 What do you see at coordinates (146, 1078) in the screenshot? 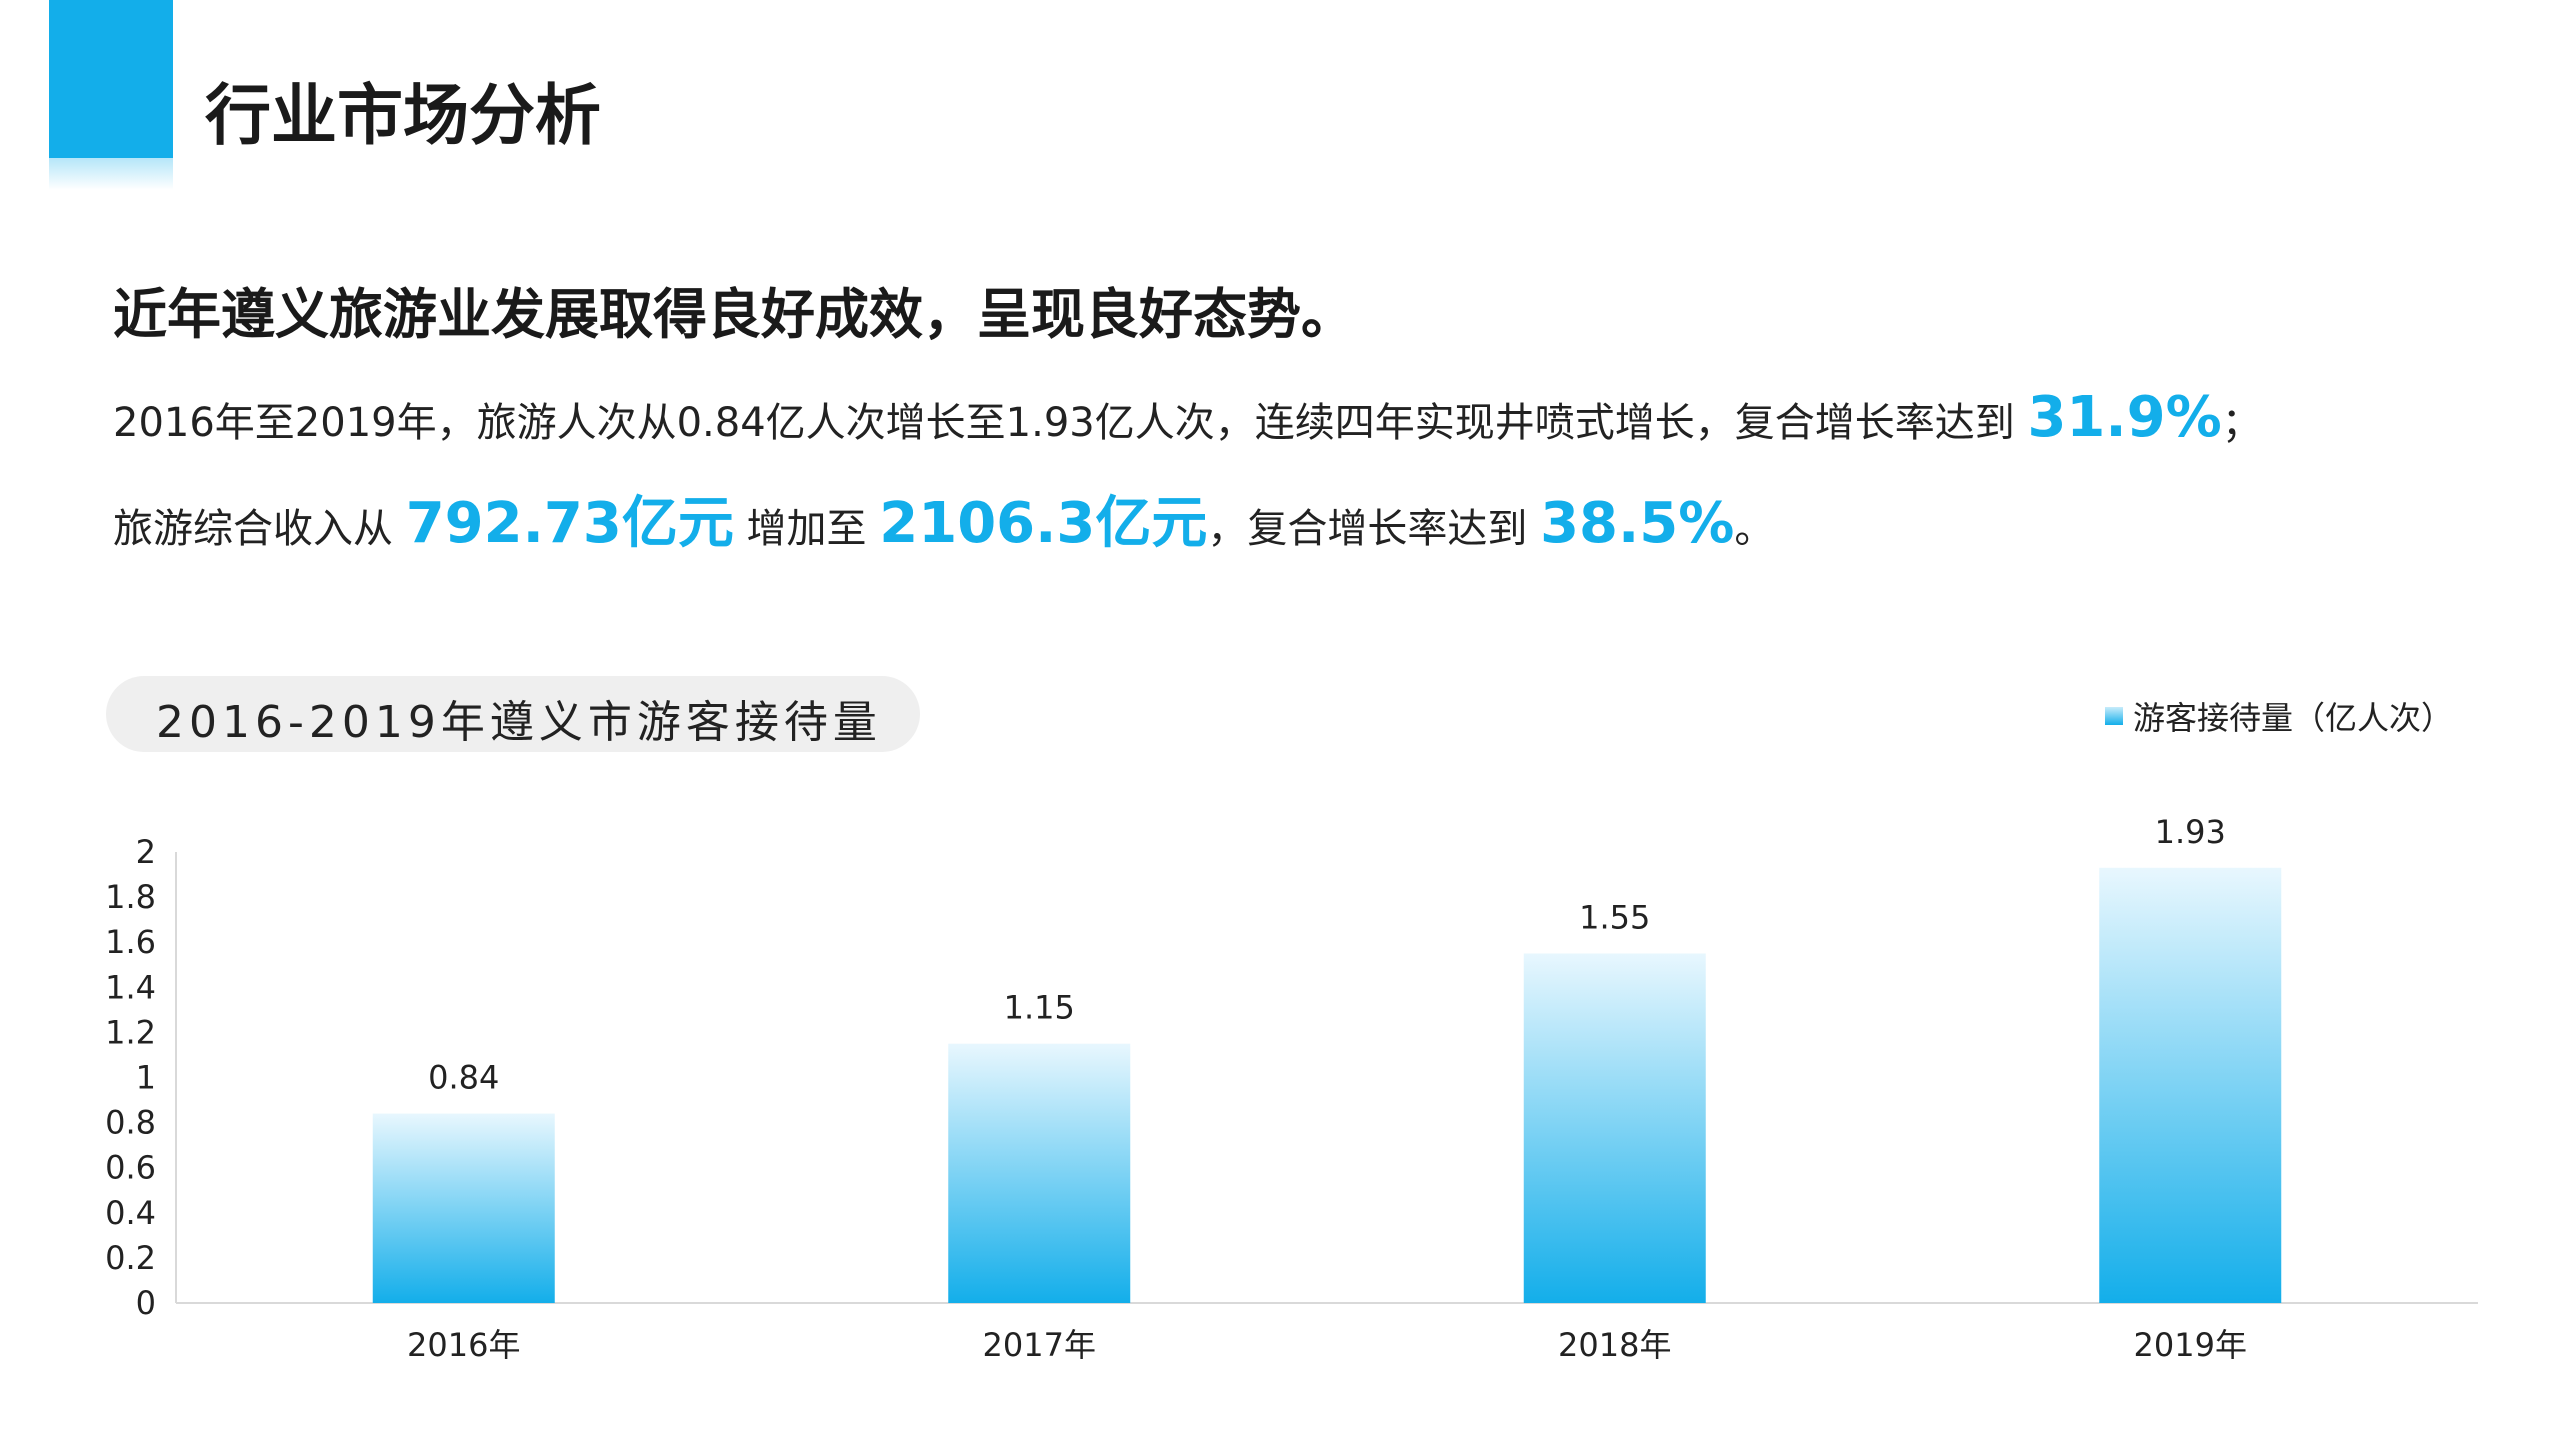
I see `y-tick-label: 1` at bounding box center [146, 1078].